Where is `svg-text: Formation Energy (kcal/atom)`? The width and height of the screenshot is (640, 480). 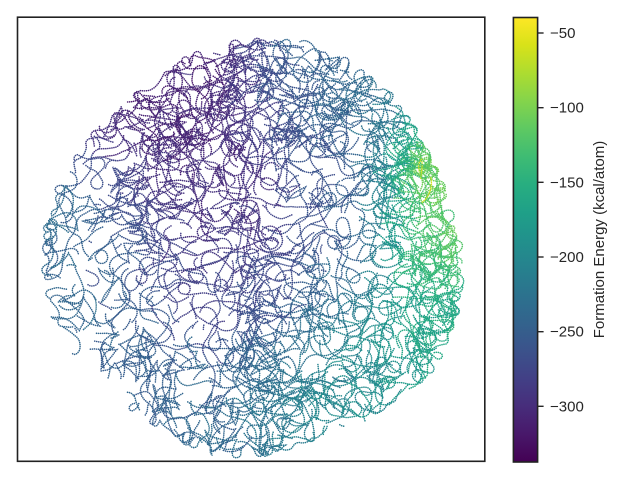
svg-text: Formation Energy (kcal/atom) is located at coordinates (599, 240).